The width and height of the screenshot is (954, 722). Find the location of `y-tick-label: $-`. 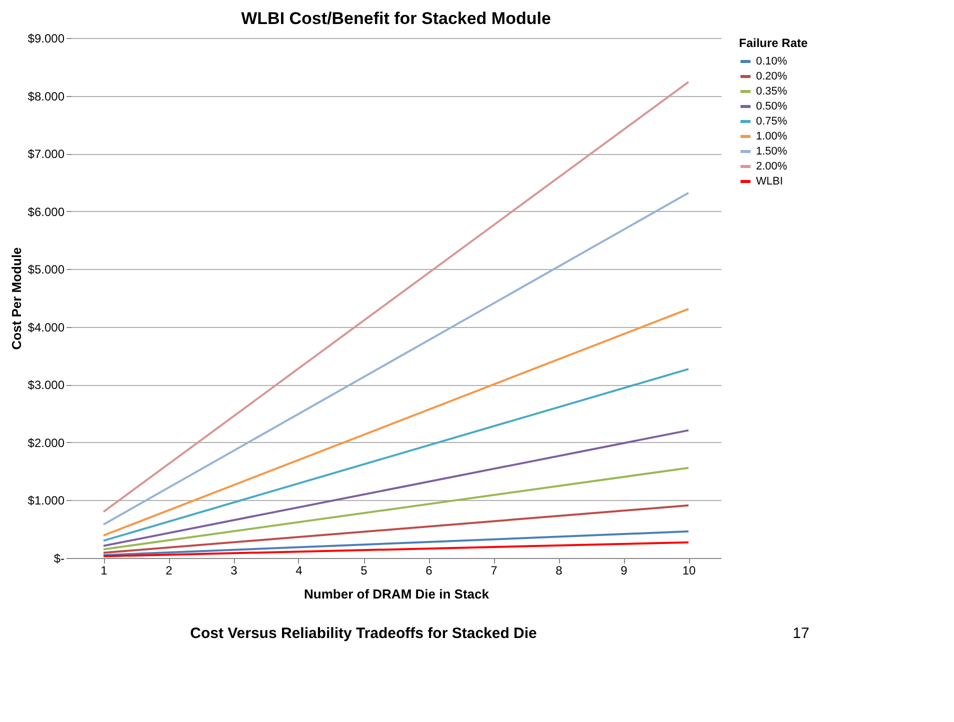

y-tick-label: $- is located at coordinates (59, 559).